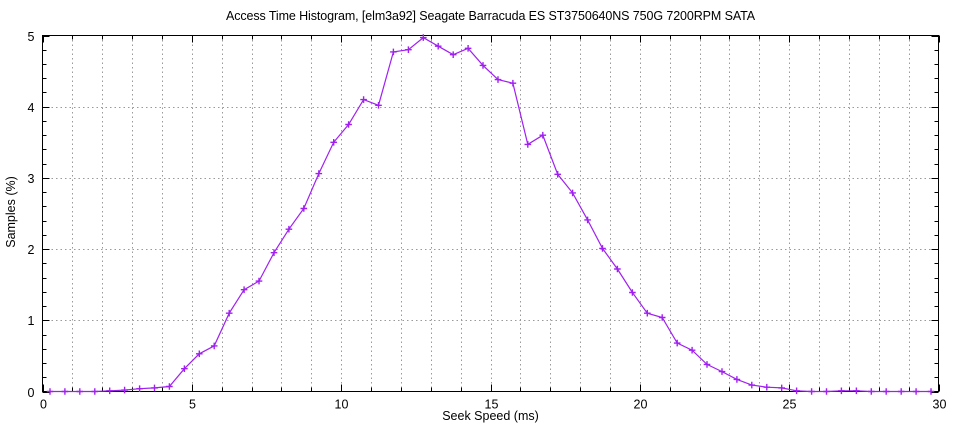 This screenshot has height=432, width=960. What do you see at coordinates (490, 416) in the screenshot?
I see `x-axis-label: Seek Speed (ms)` at bounding box center [490, 416].